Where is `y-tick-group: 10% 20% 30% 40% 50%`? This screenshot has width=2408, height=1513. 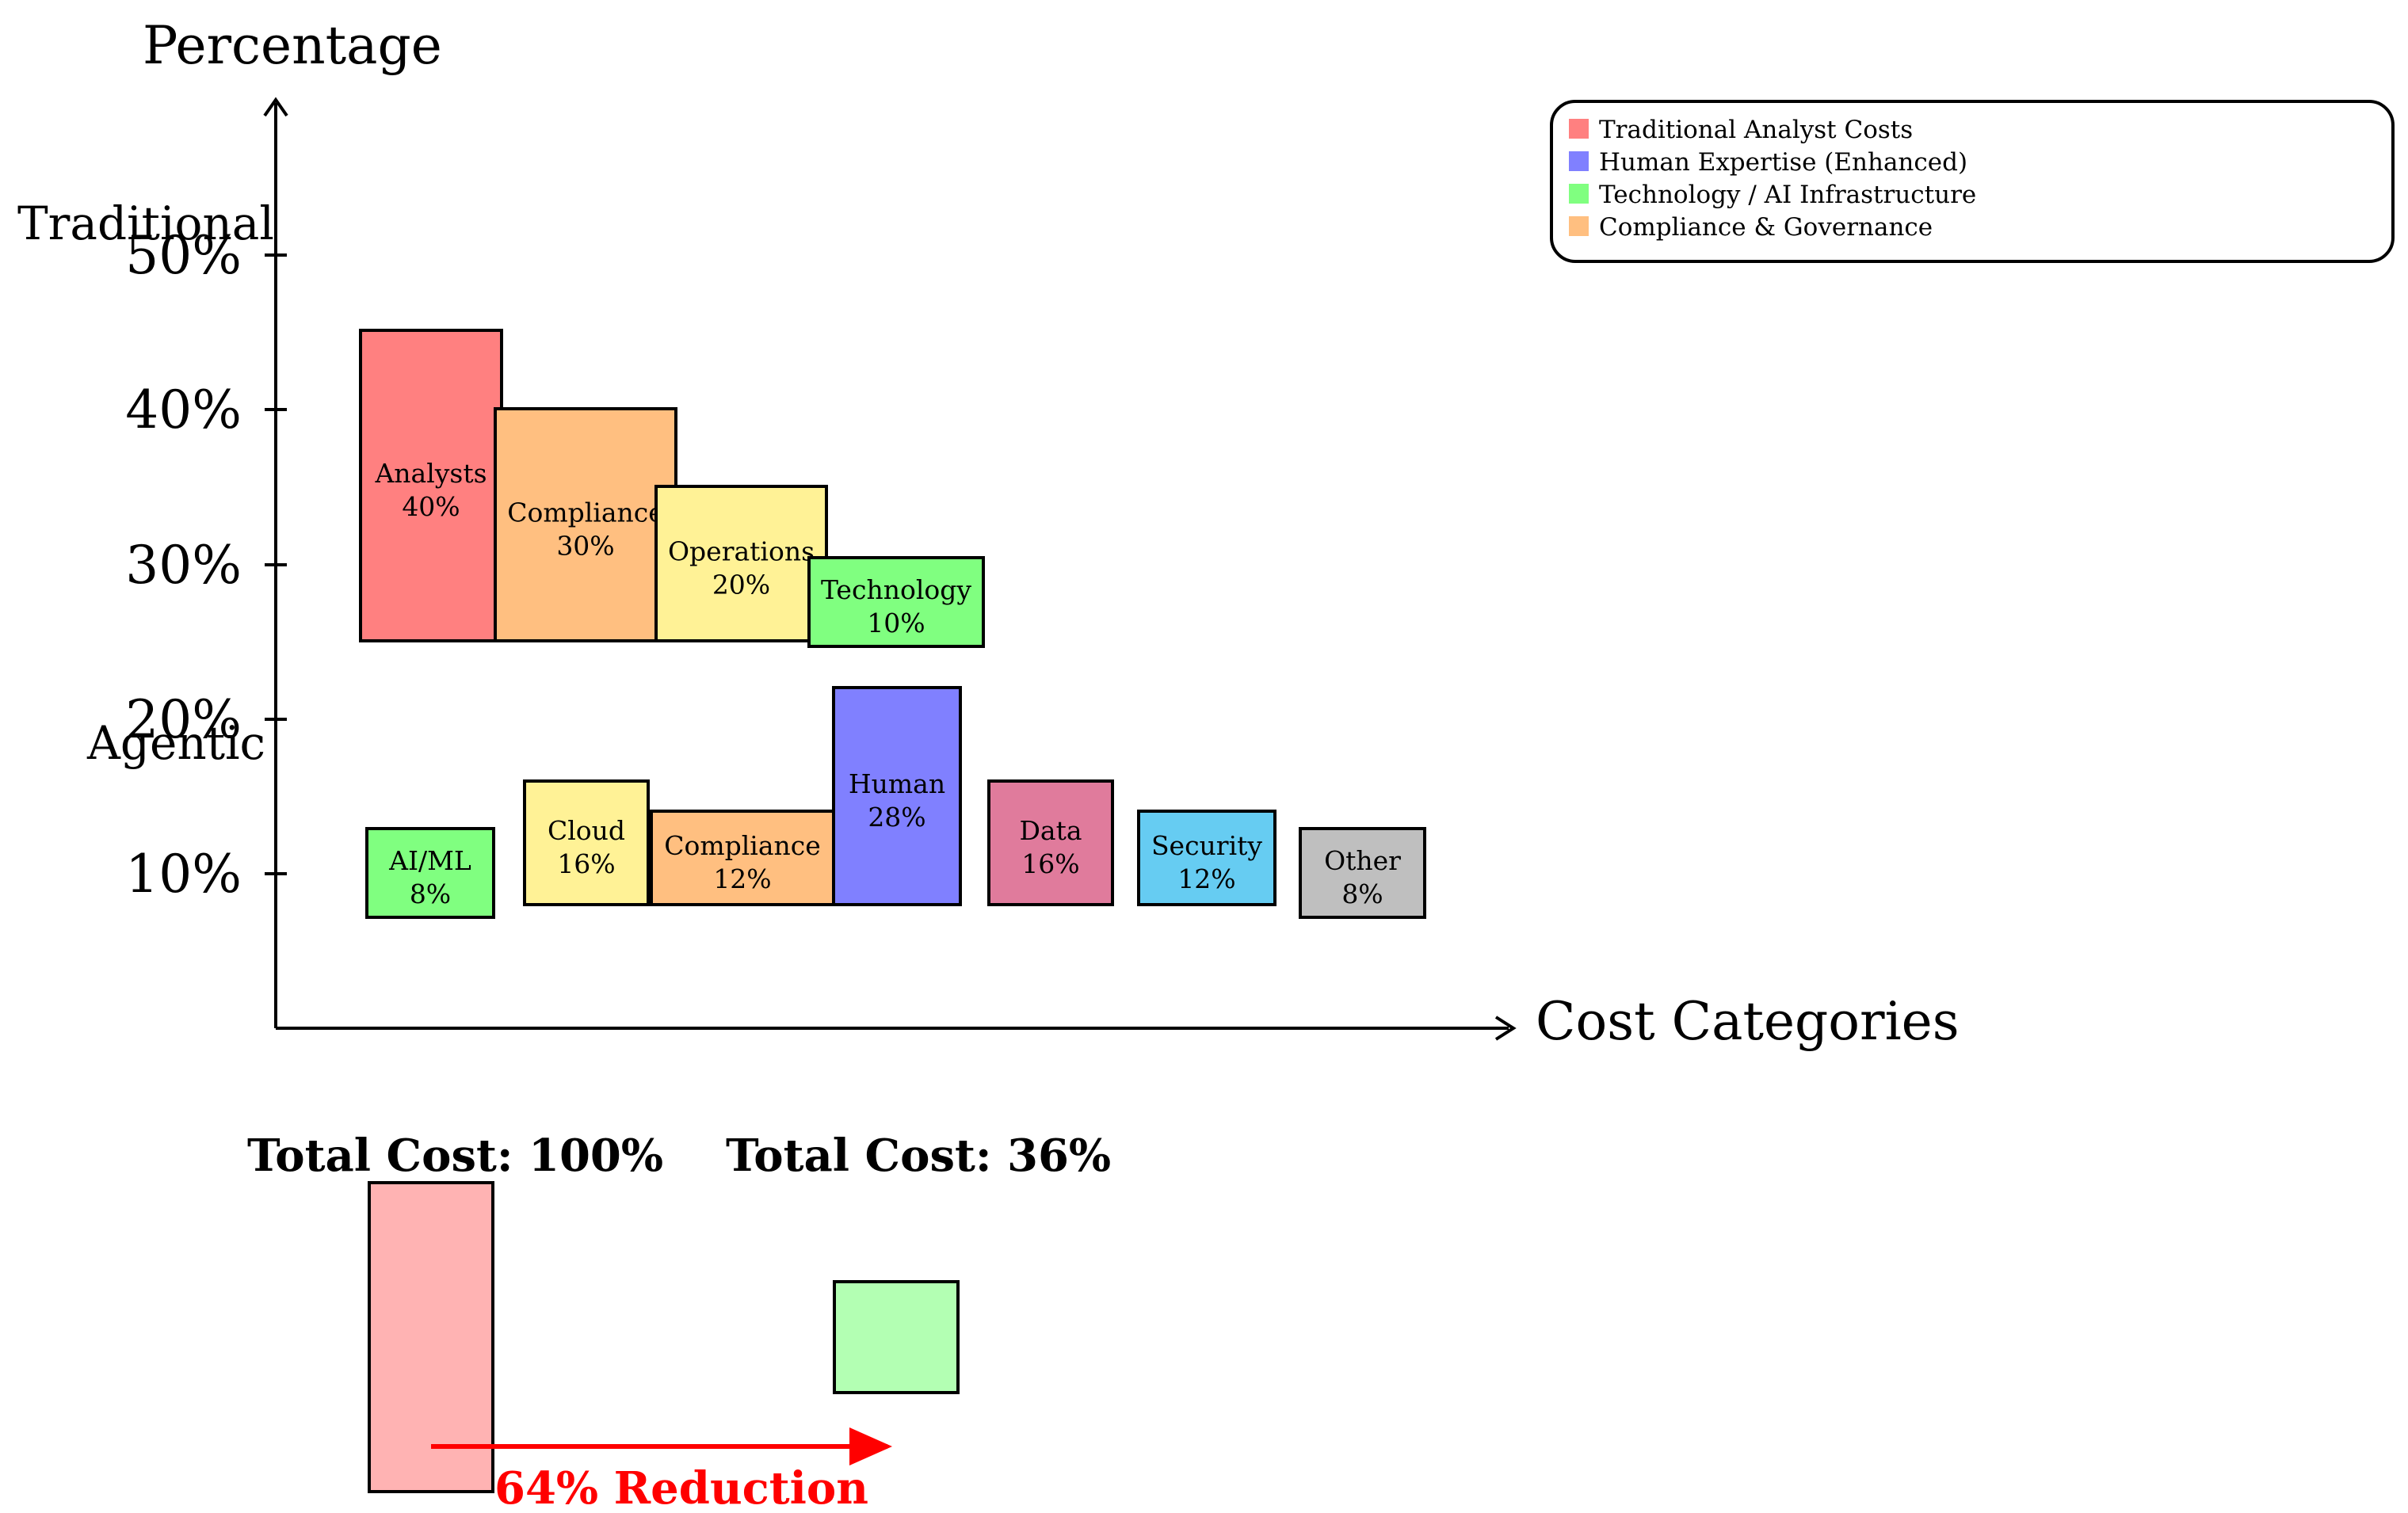 y-tick-group: 10% 20% 30% 40% 50% is located at coordinates (206, 565).